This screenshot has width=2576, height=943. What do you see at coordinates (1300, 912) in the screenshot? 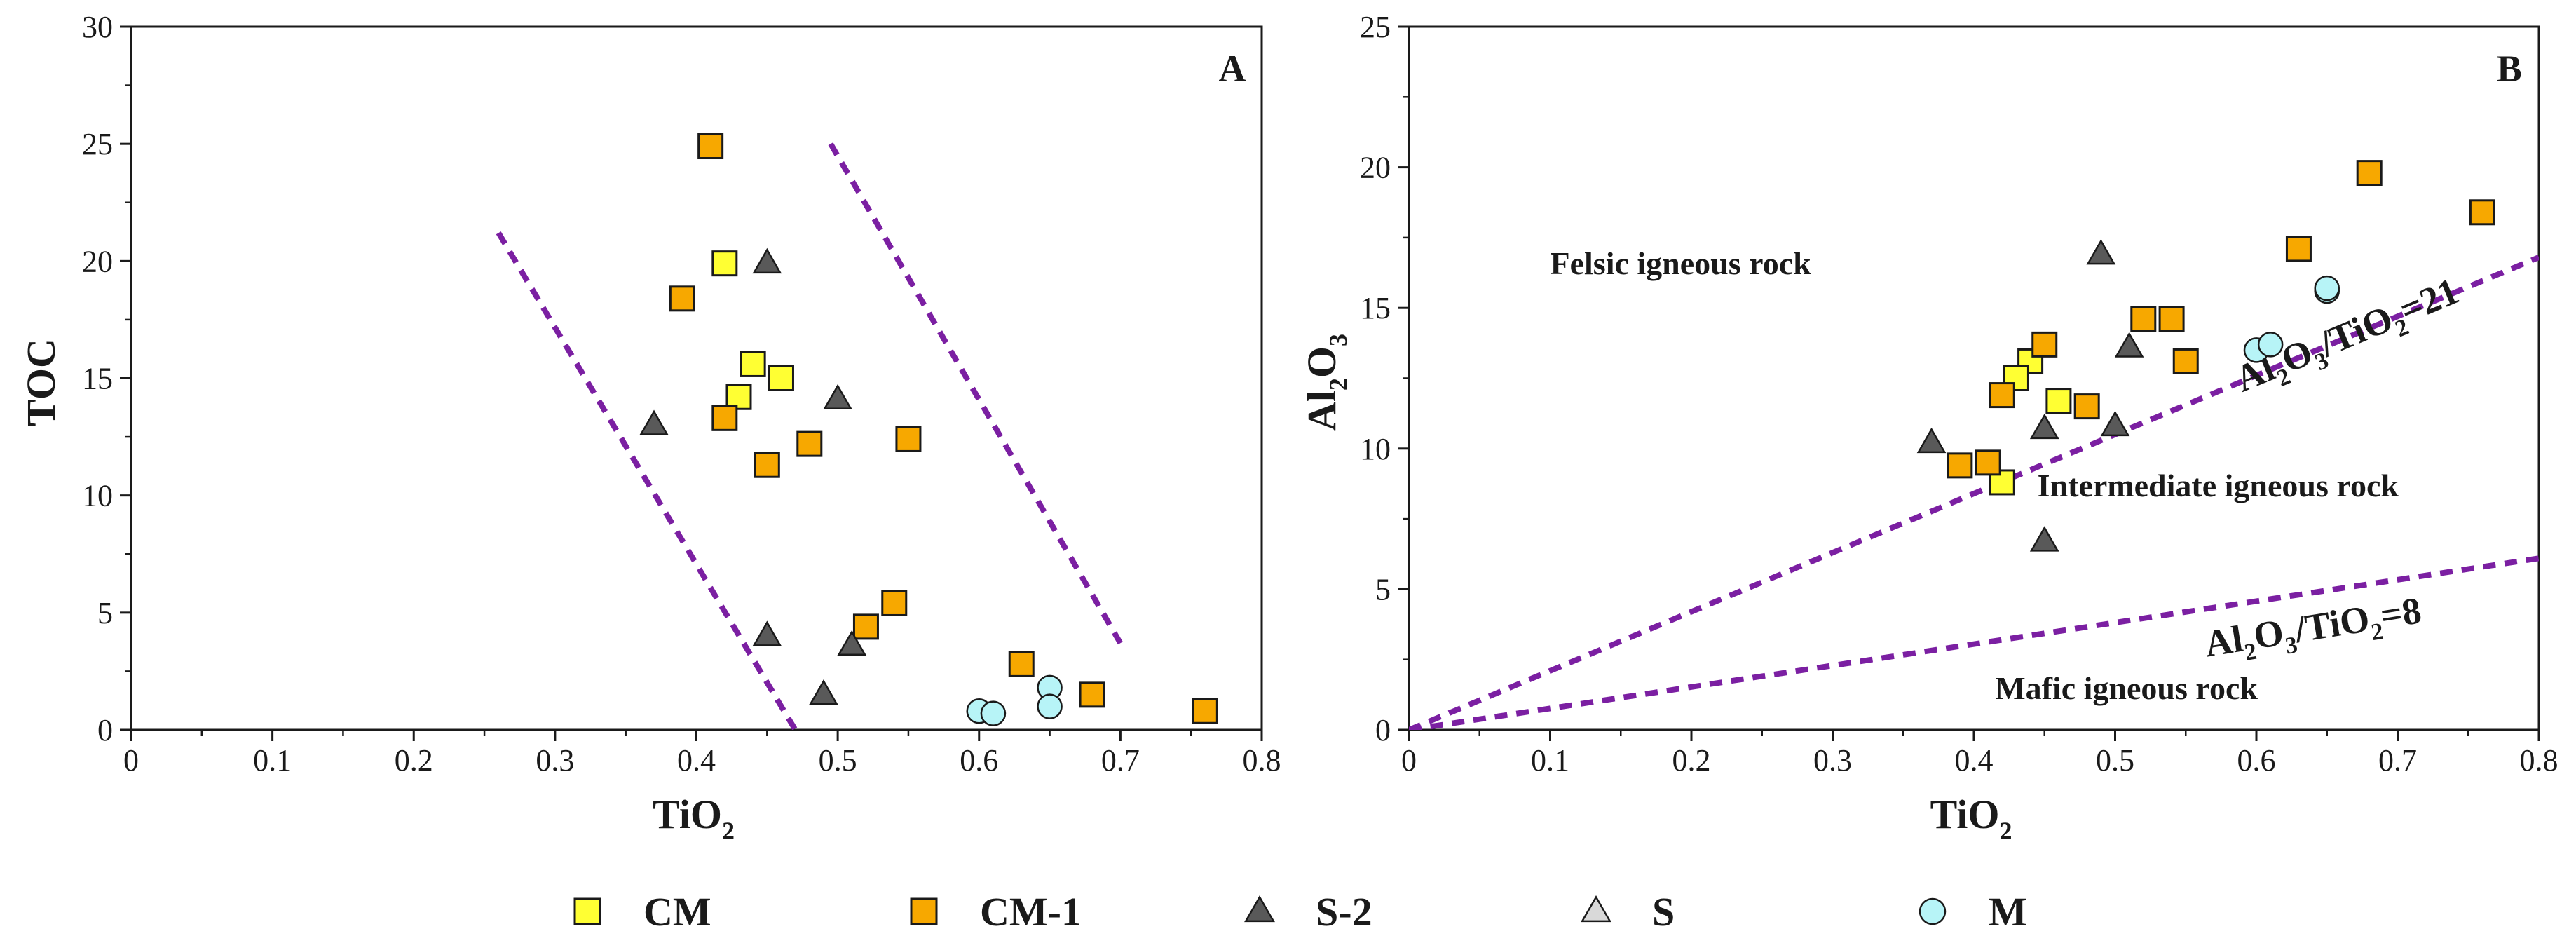
I see `legend: CM CM-1 S-2 S M` at bounding box center [1300, 912].